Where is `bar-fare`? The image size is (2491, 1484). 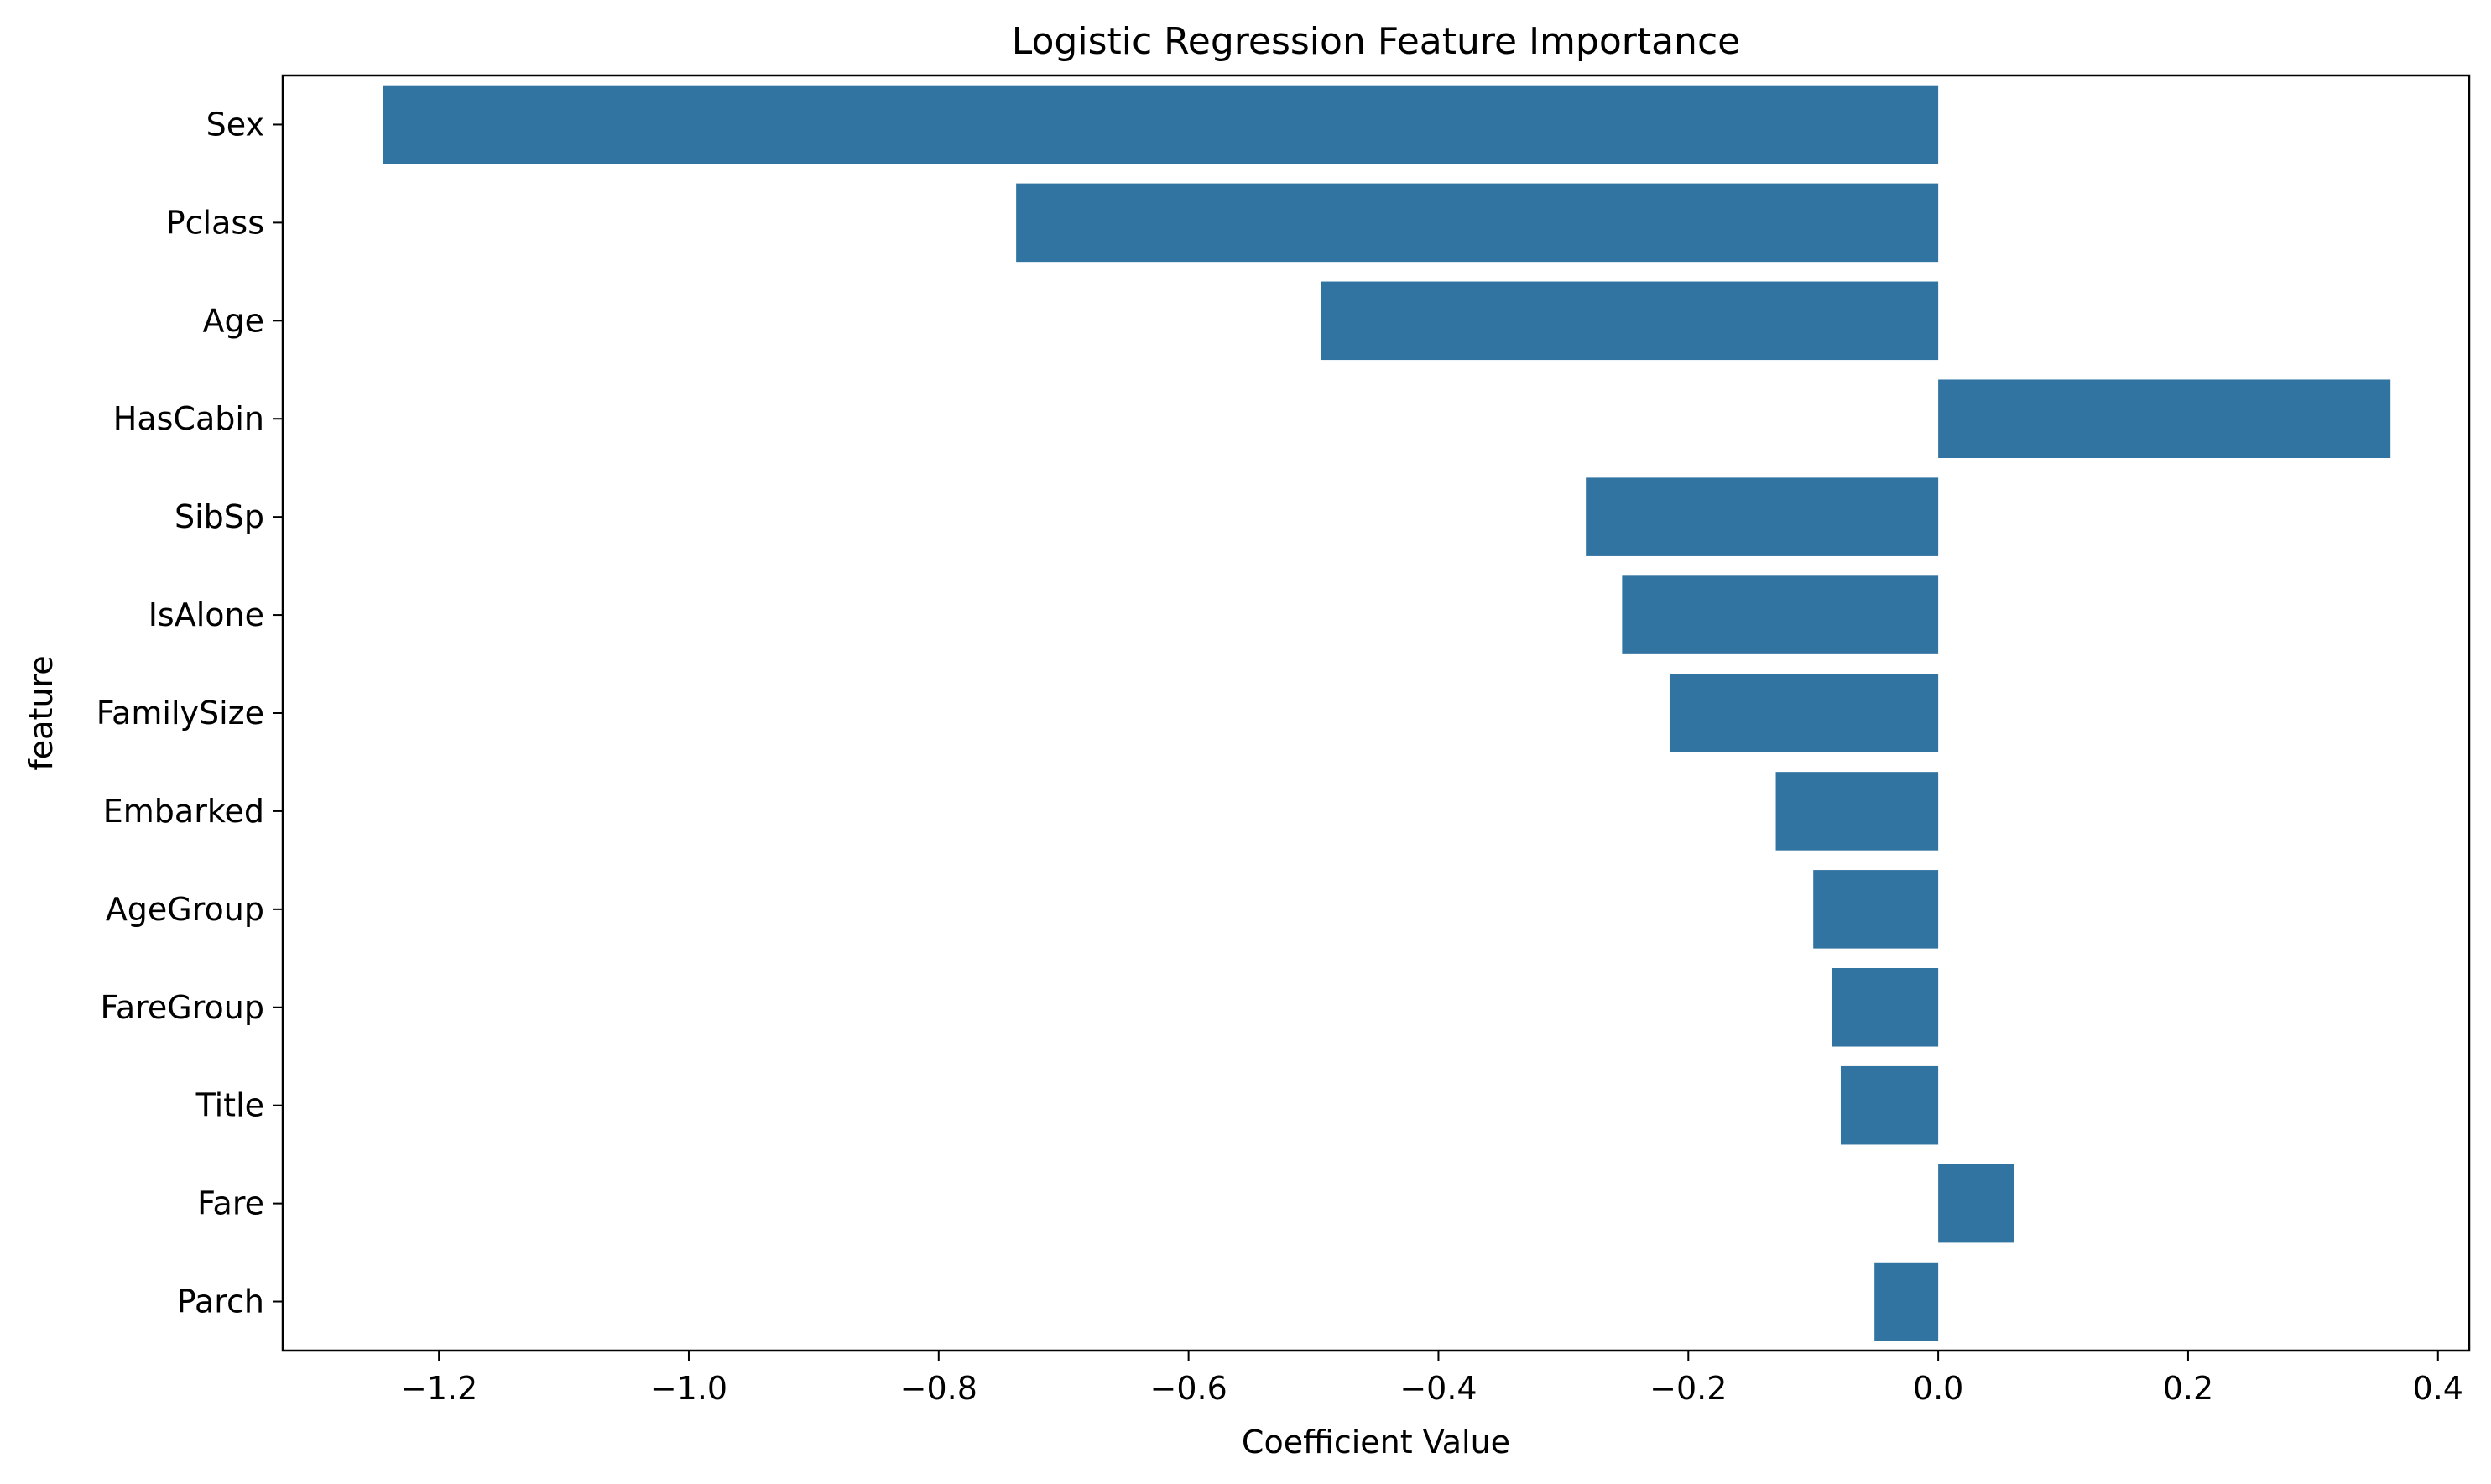
bar-fare is located at coordinates (1976, 1203).